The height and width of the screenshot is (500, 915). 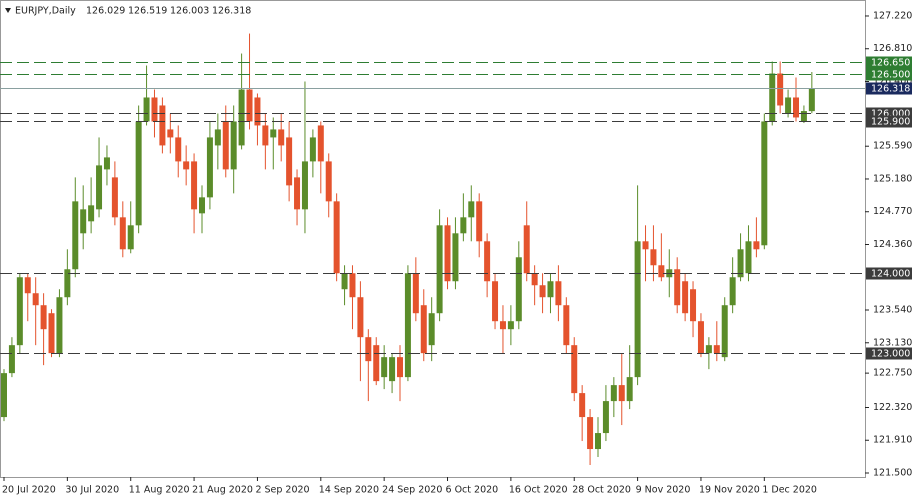 I want to click on level-label: 124.000, so click(x=890, y=274).